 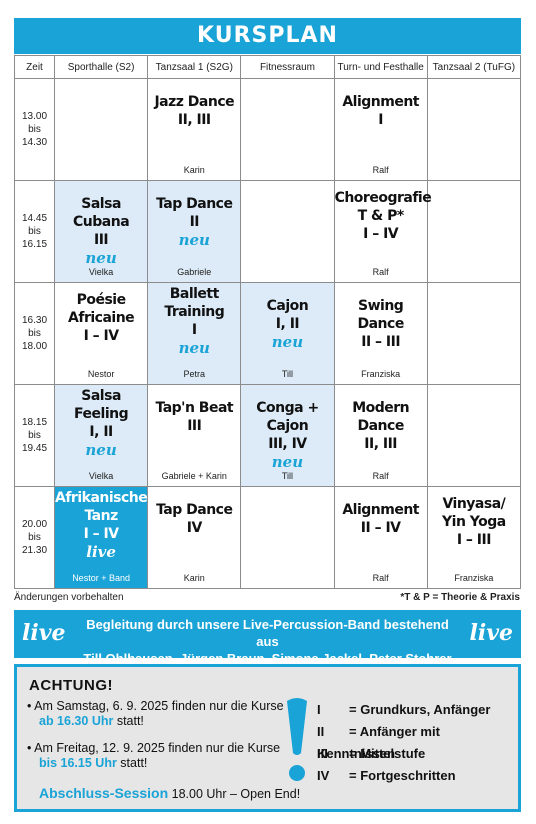 I want to click on course-cell: Jazz Dance II, III Karin, so click(x=194, y=129).